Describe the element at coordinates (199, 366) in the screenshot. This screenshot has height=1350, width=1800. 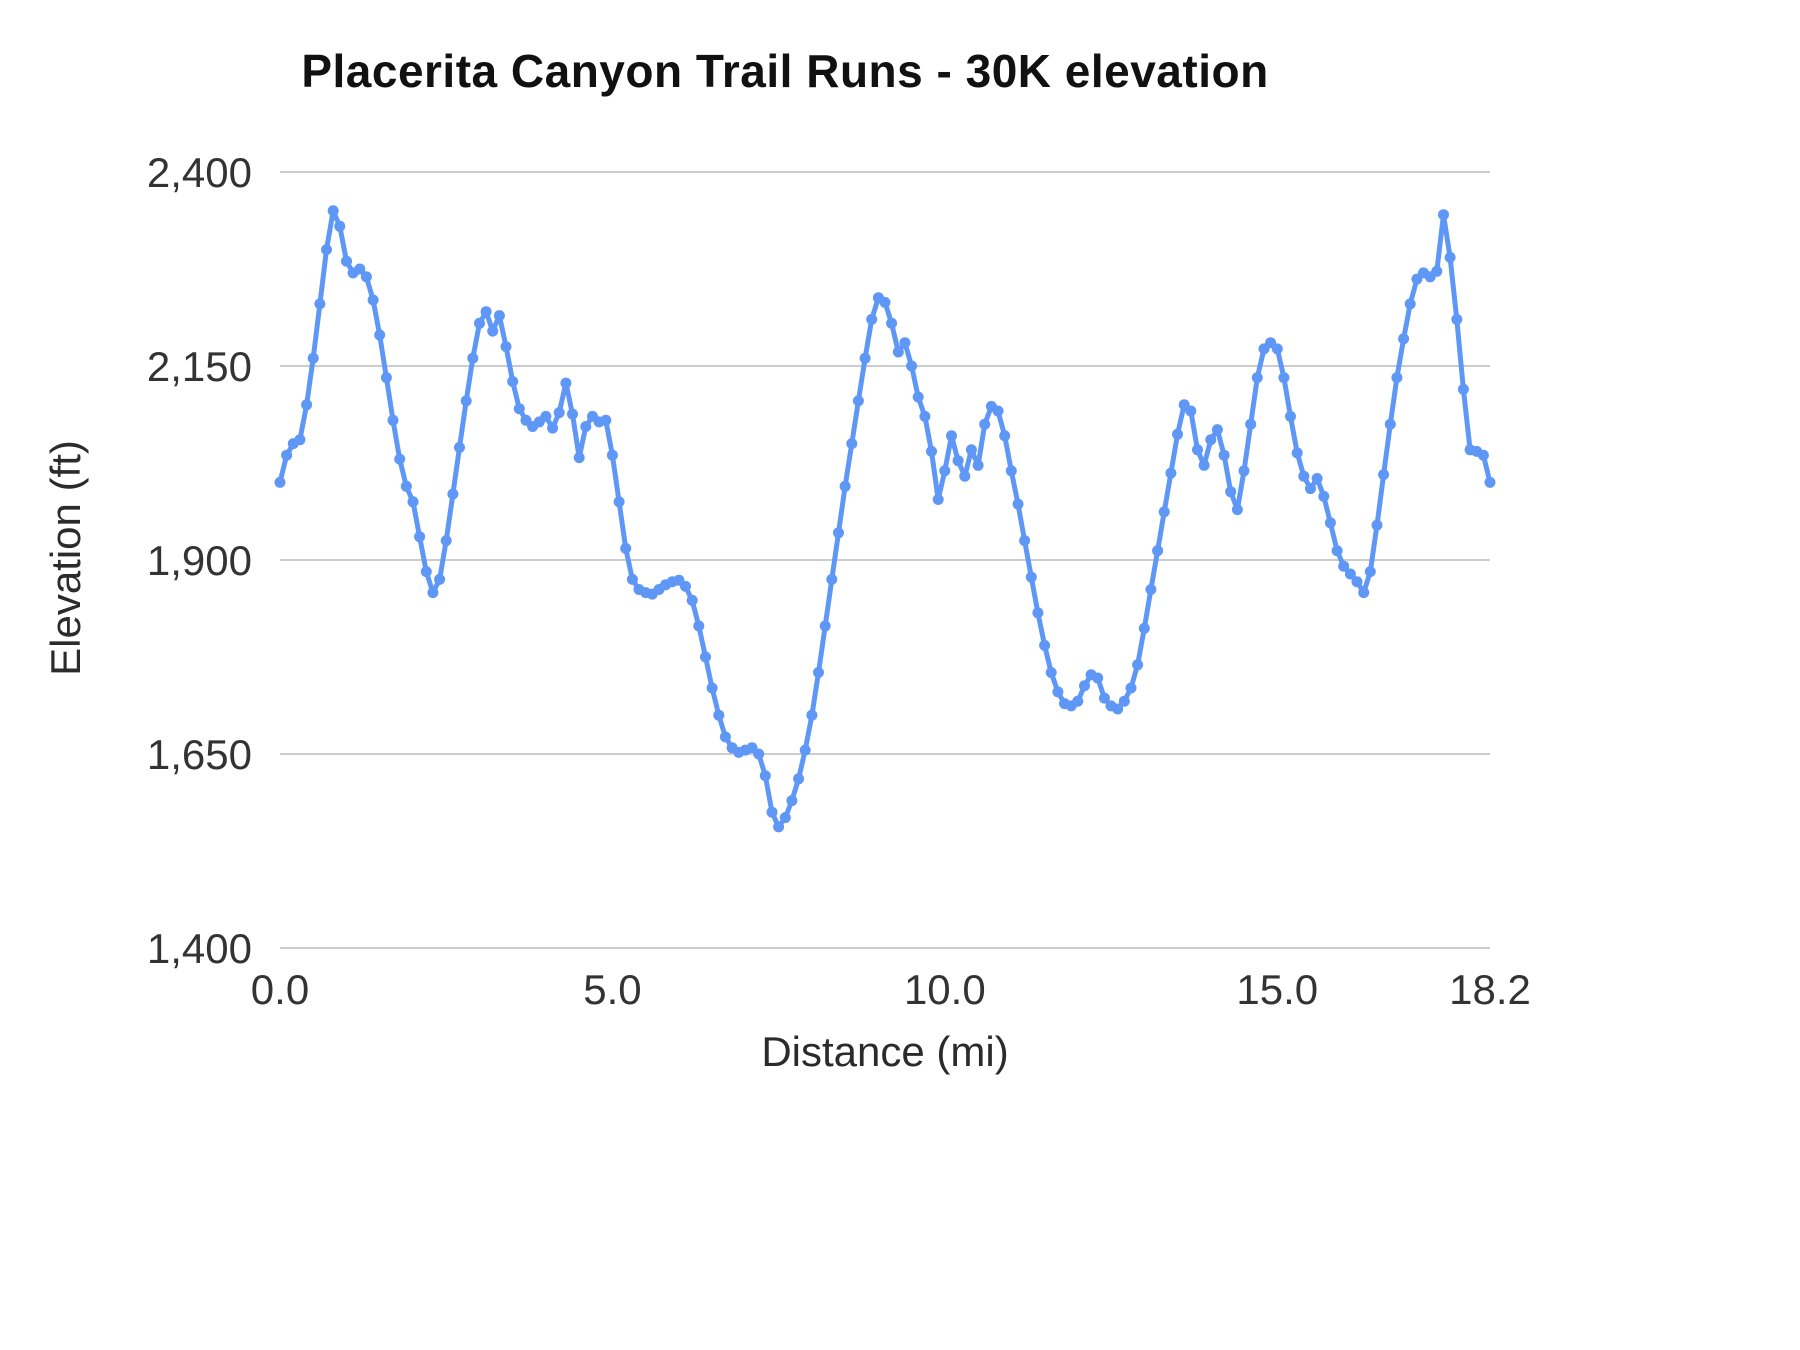
I see `y-tick-label: 2,150` at that location.